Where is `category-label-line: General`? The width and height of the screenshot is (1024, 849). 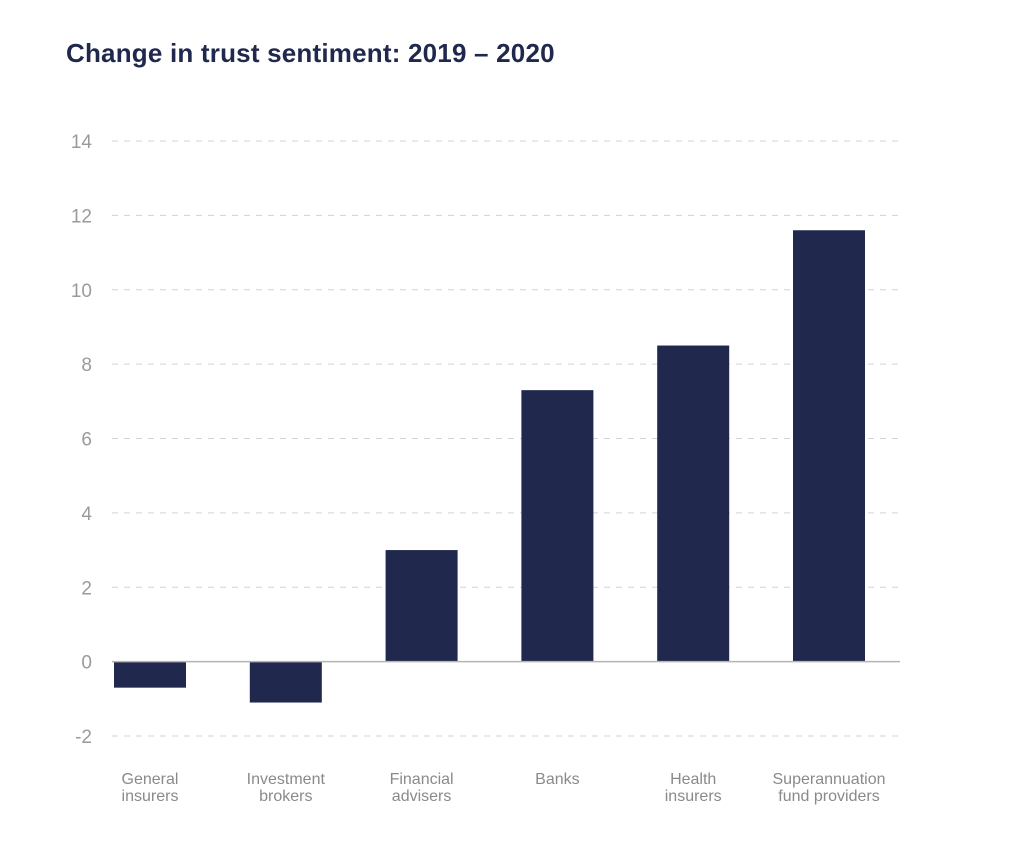
category-label-line: General is located at coordinates (150, 779).